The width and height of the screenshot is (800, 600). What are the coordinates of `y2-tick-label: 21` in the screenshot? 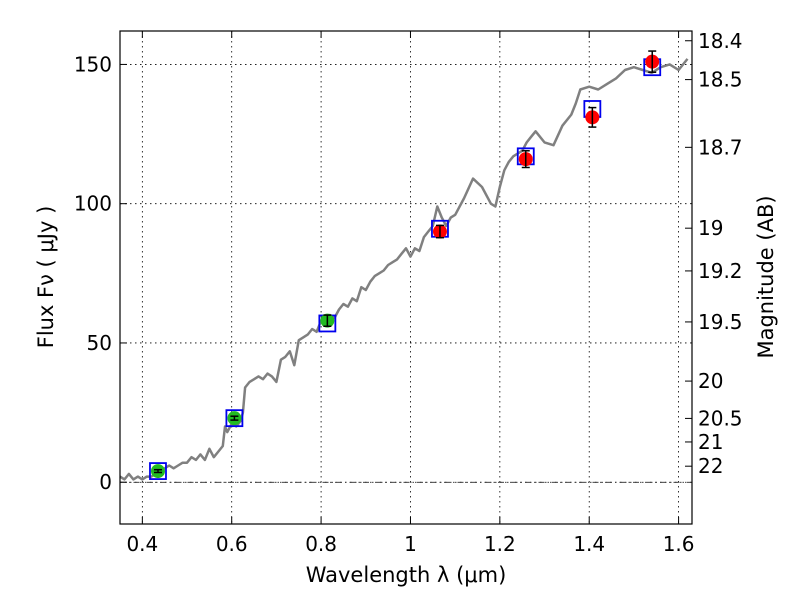 It's located at (710, 442).